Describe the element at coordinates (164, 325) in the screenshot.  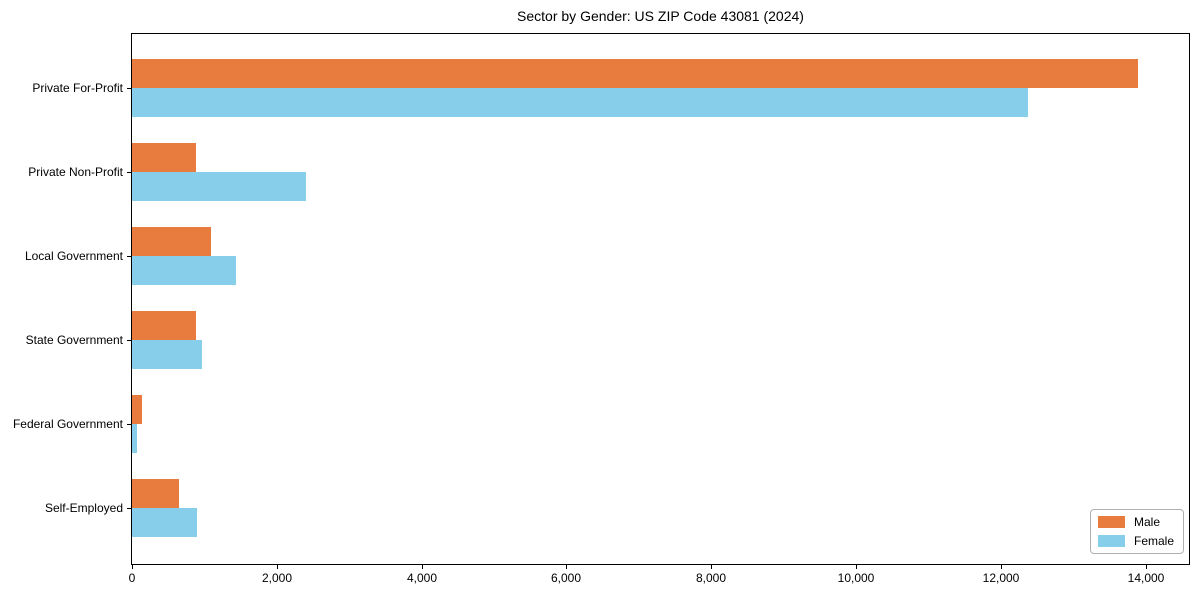
I see `bar-male-state-government` at that location.